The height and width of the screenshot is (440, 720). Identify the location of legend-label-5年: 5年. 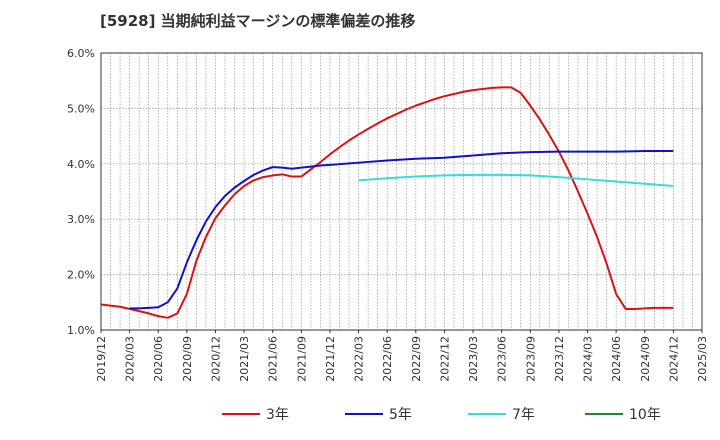
(400, 415).